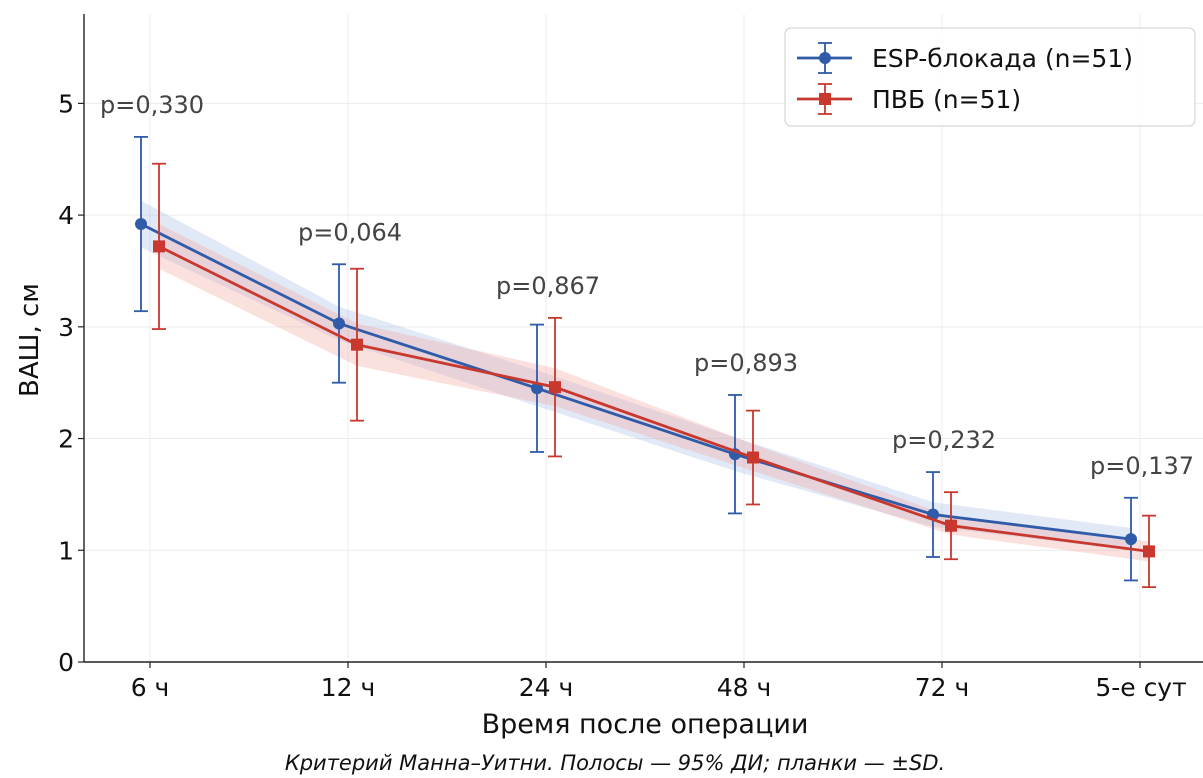 This screenshot has height=778, width=1203. I want to click on p-value-label: p=0,893, so click(746, 363).